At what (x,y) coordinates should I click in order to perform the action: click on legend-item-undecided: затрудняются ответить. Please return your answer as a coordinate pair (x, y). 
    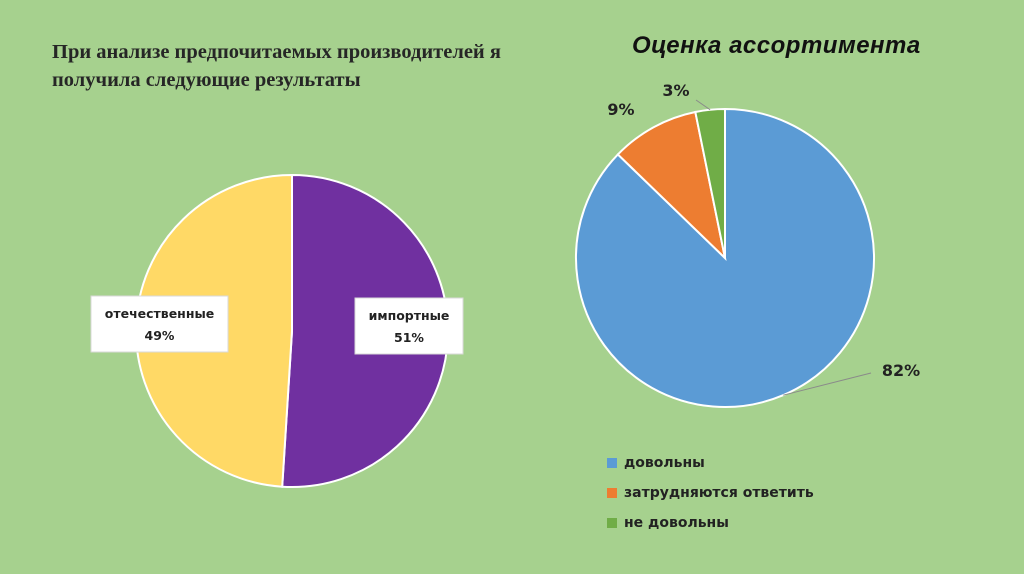
    Looking at the image, I should click on (710, 493).